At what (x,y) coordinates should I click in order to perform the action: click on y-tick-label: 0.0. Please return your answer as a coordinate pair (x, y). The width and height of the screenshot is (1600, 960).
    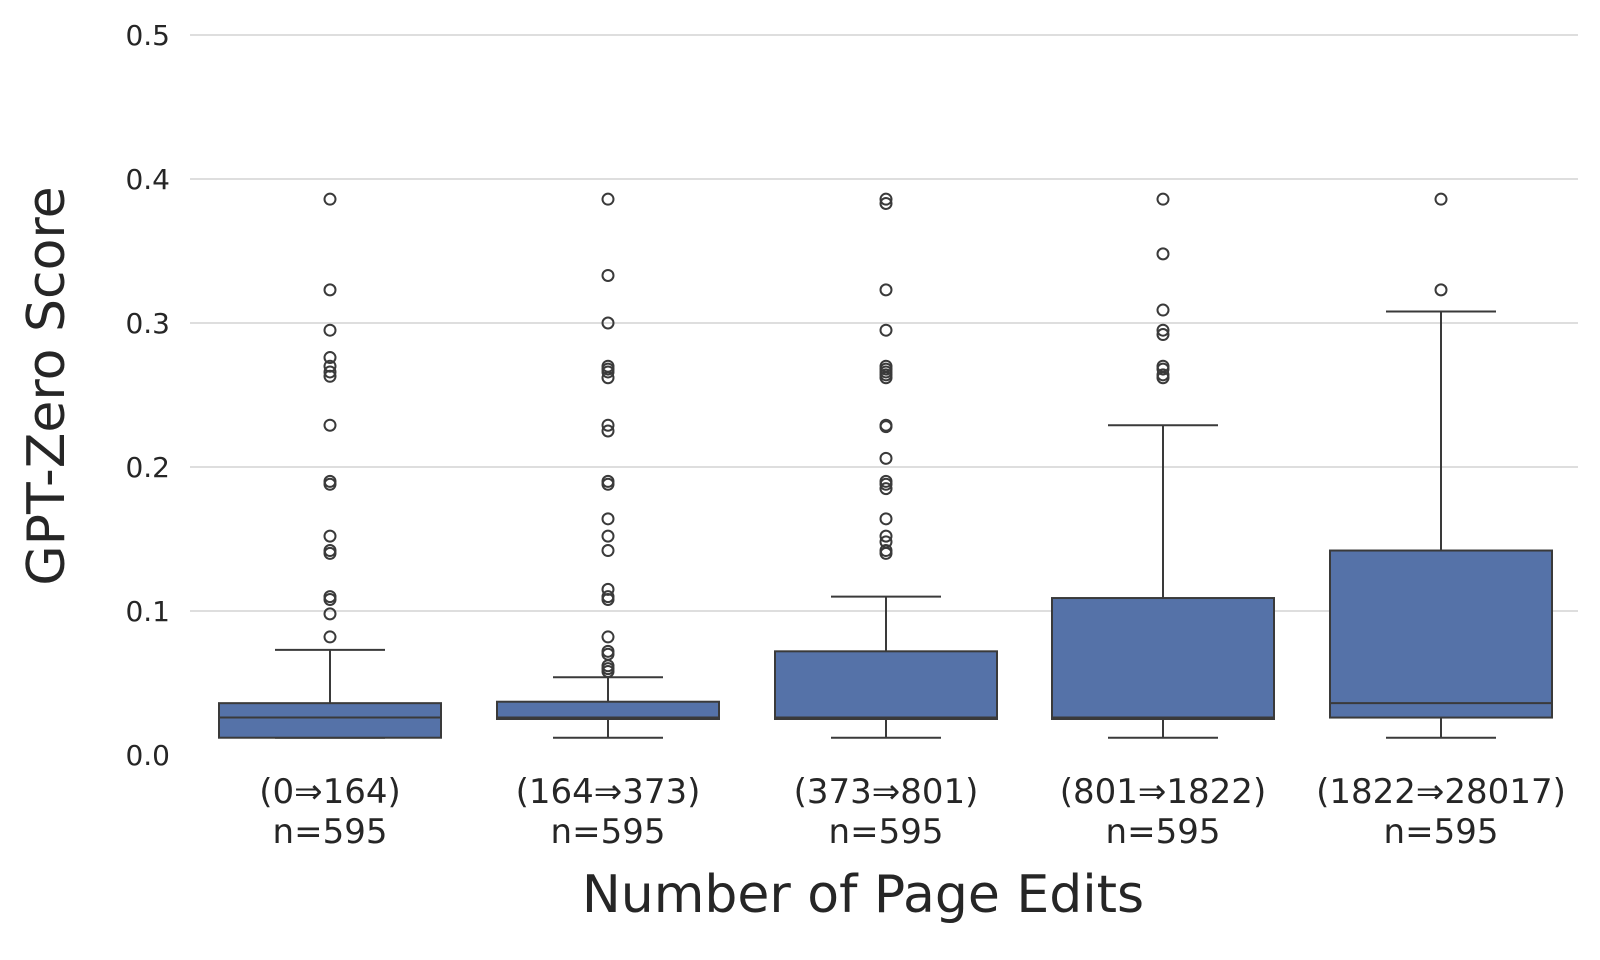
    Looking at the image, I should click on (147, 755).